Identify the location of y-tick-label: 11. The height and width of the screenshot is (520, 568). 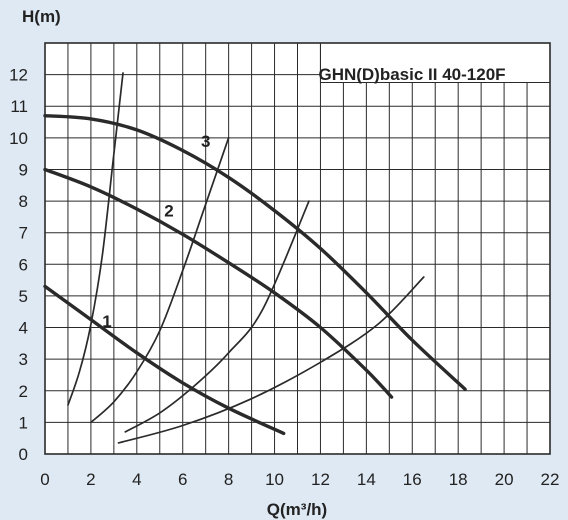
(19, 106).